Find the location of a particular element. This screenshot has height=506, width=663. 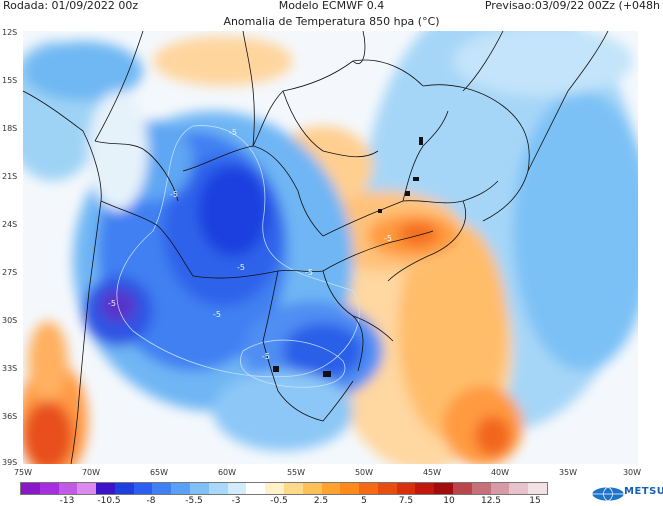

lat-label: 15S is located at coordinates (10, 80).